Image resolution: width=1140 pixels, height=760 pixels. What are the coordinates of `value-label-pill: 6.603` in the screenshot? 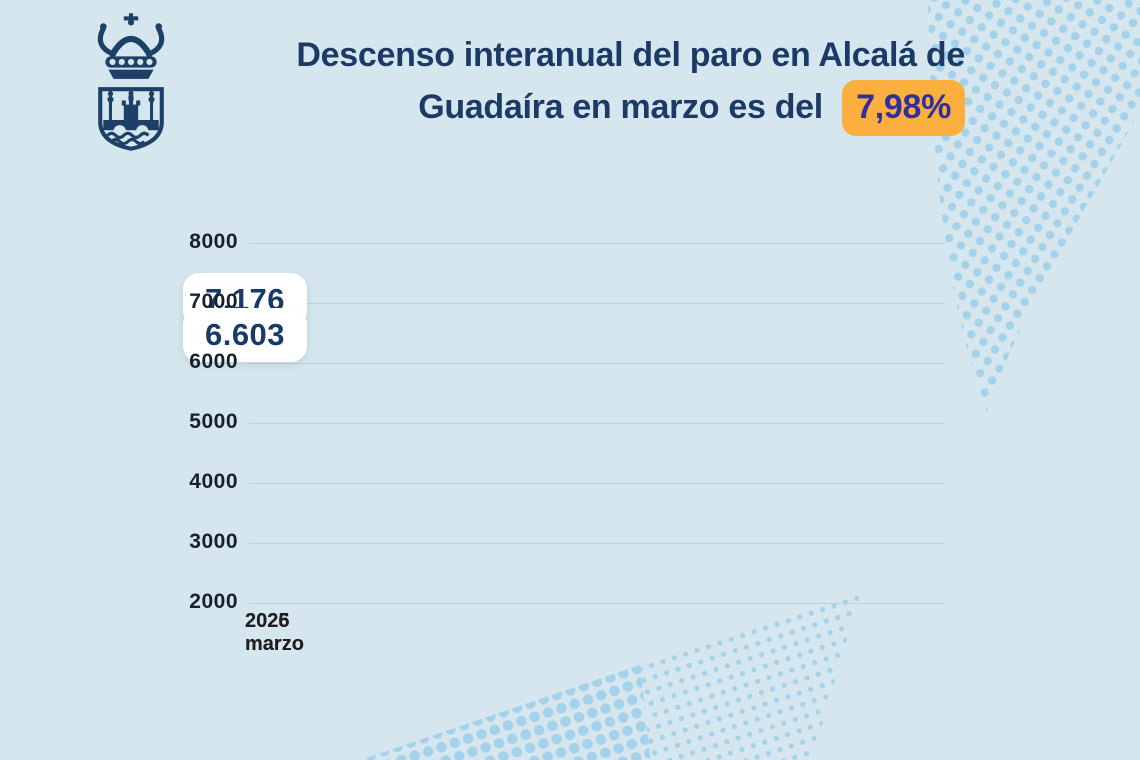 It's located at (245, 334).